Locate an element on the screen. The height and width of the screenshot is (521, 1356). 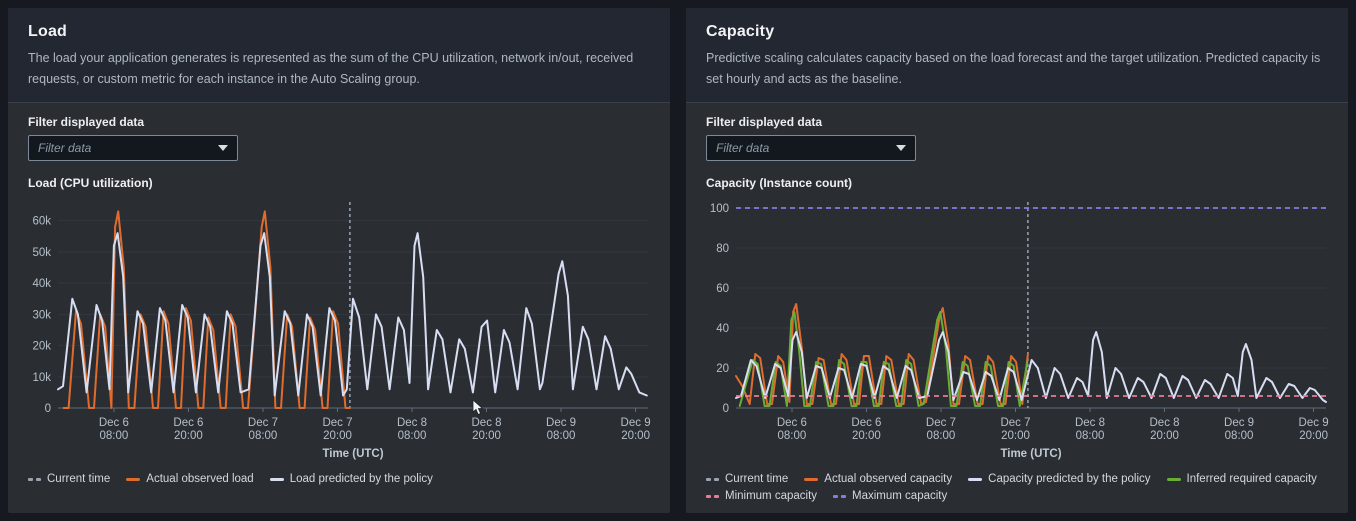
mouse-cursor is located at coordinates (478, 408).